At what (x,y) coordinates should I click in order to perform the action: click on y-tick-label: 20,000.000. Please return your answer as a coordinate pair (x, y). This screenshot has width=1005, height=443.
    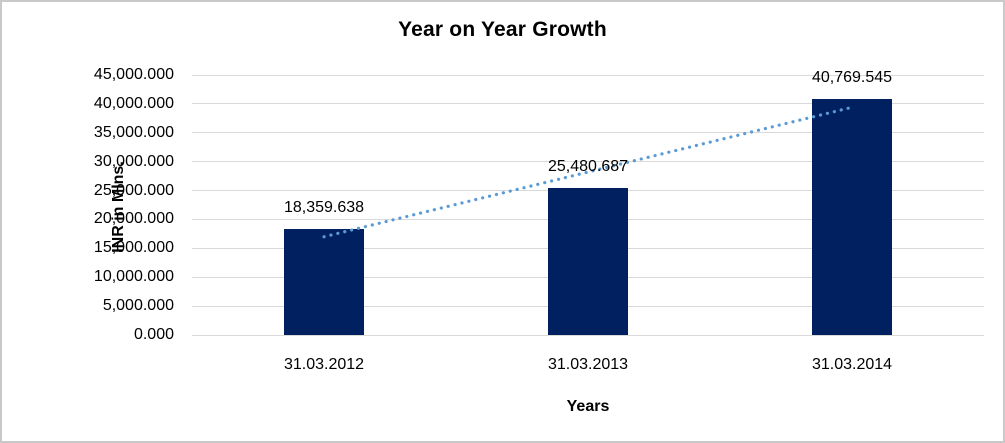
    Looking at the image, I should click on (133, 219).